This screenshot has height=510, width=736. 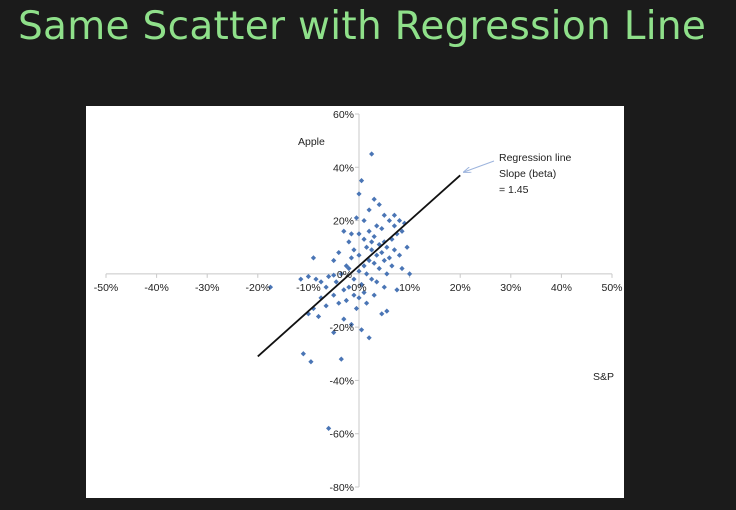 What do you see at coordinates (561, 288) in the screenshot?
I see `x-tick-label: 40%` at bounding box center [561, 288].